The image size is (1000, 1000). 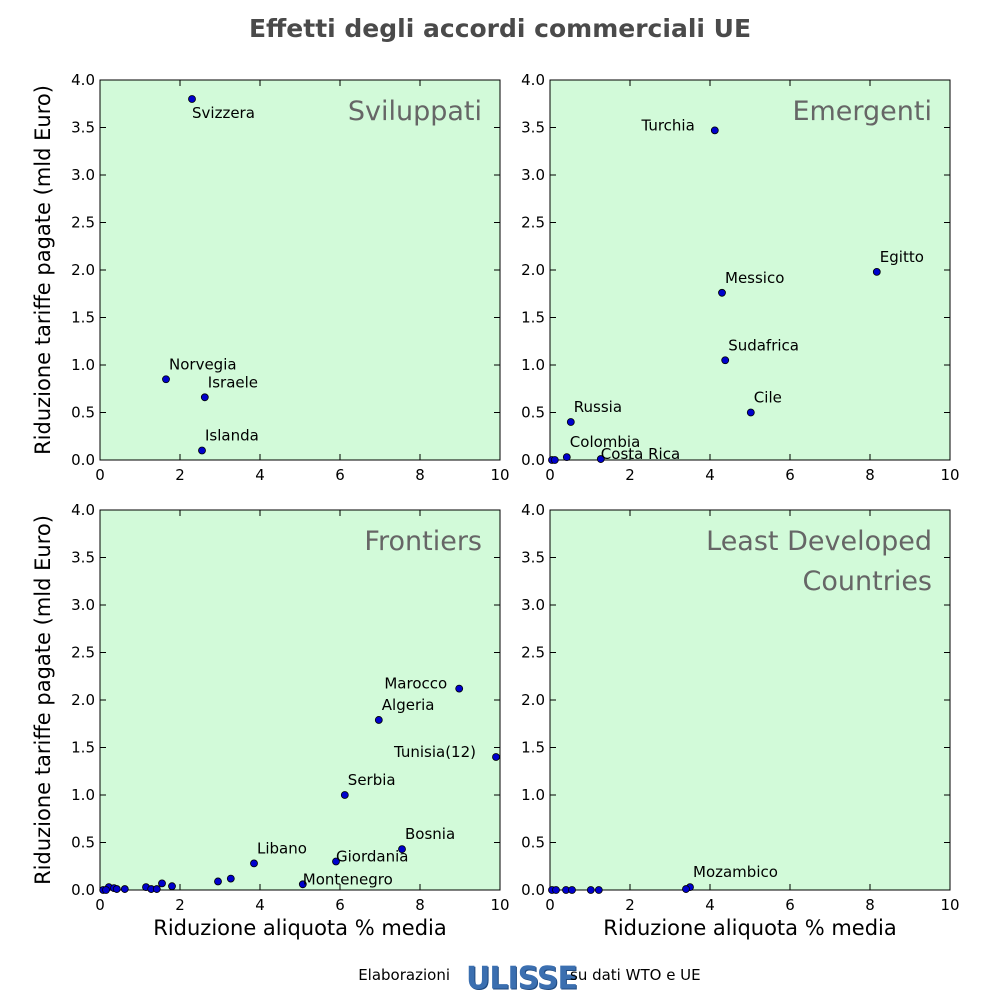 I want to click on ulisse-logo: ULISSE, so click(x=522, y=978).